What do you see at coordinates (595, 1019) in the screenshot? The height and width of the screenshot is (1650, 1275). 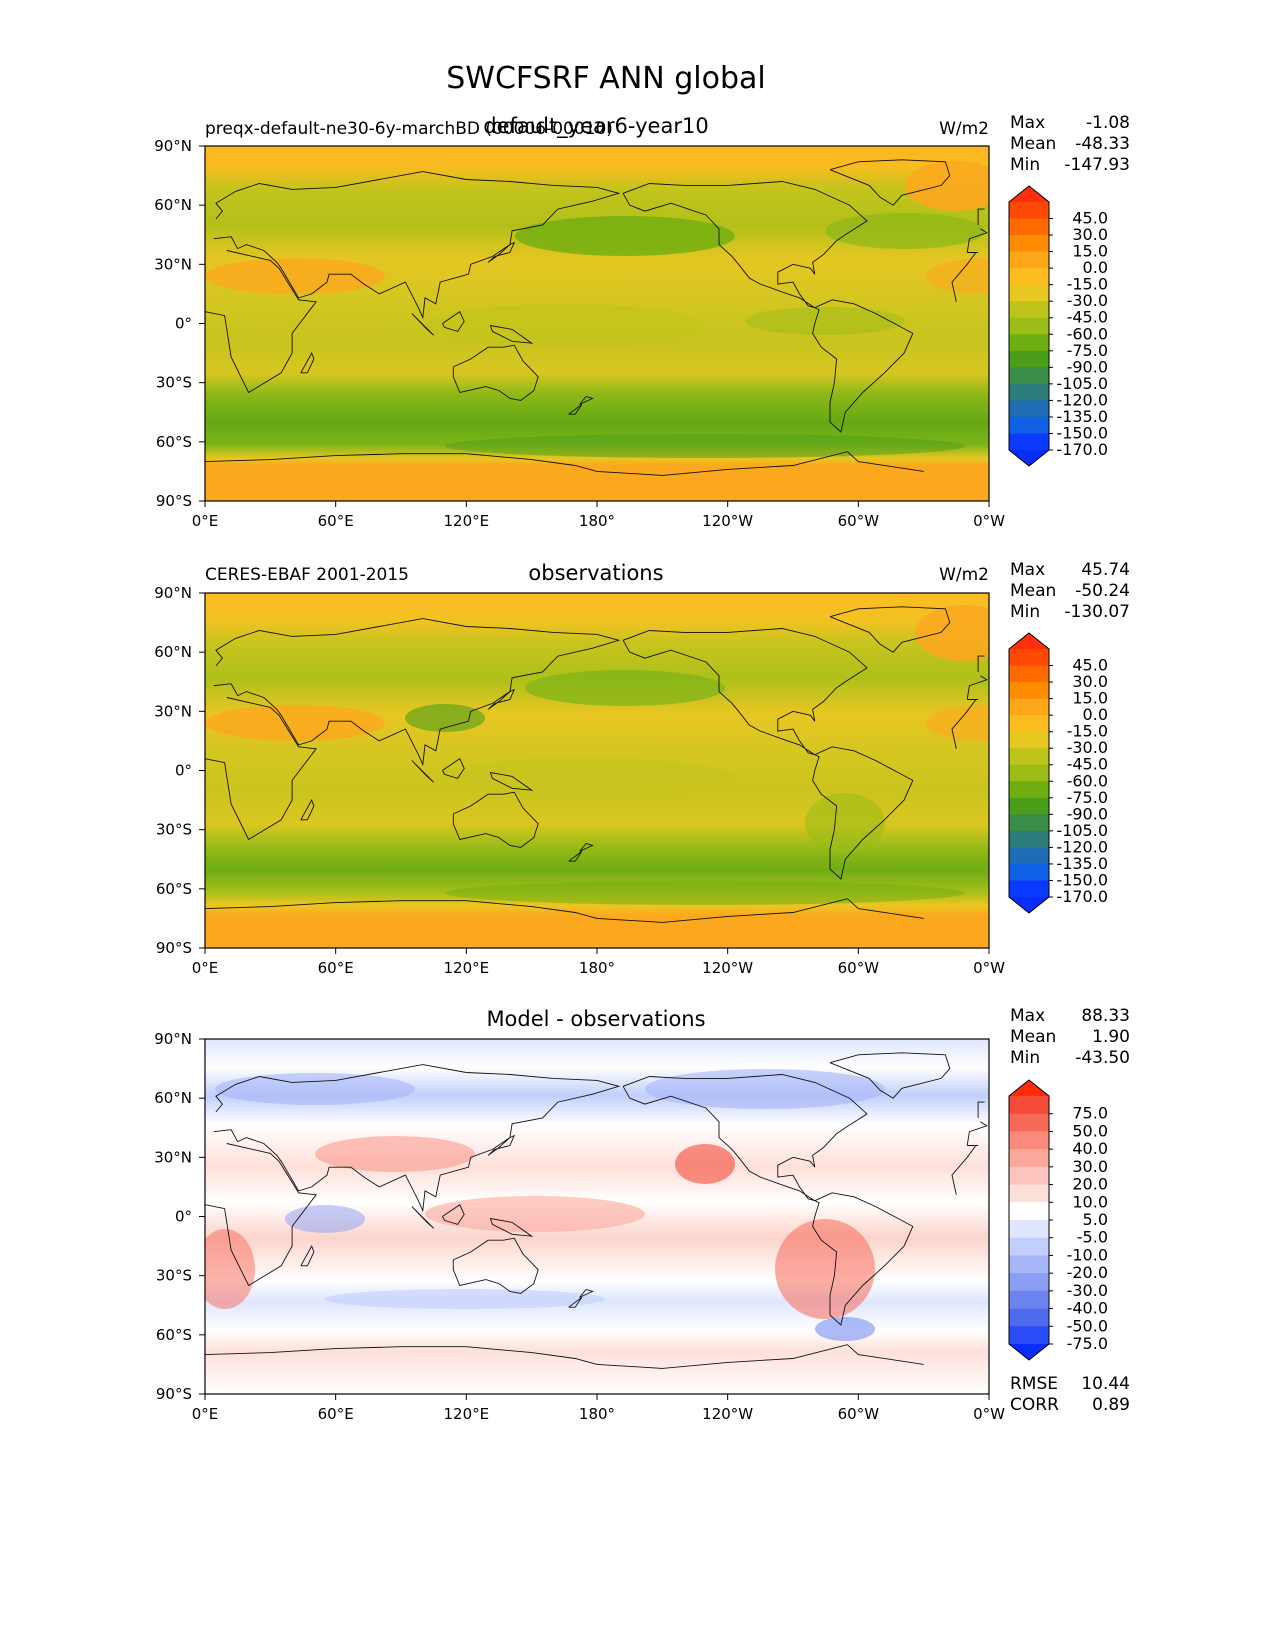 I see `panel-title: Model - observations` at bounding box center [595, 1019].